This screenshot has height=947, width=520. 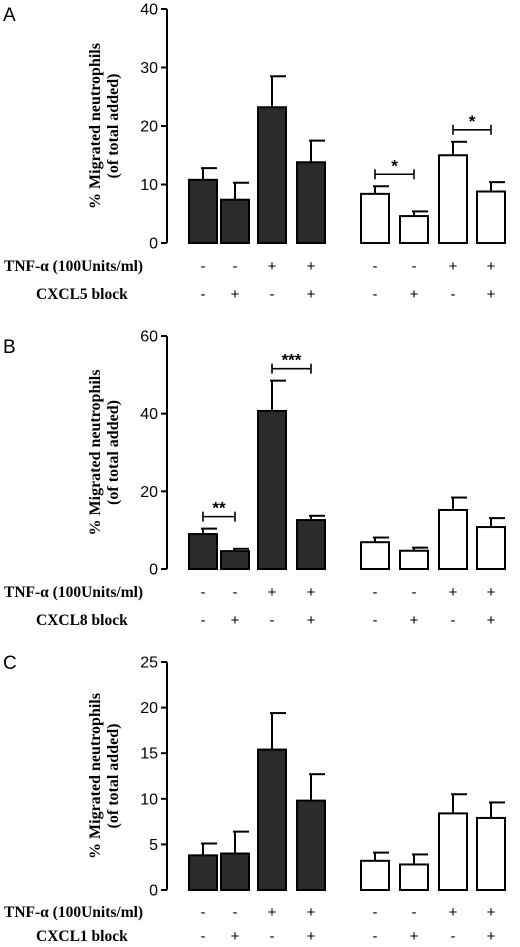 I want to click on condition-row-label: CXCL5 block, so click(x=82, y=294).